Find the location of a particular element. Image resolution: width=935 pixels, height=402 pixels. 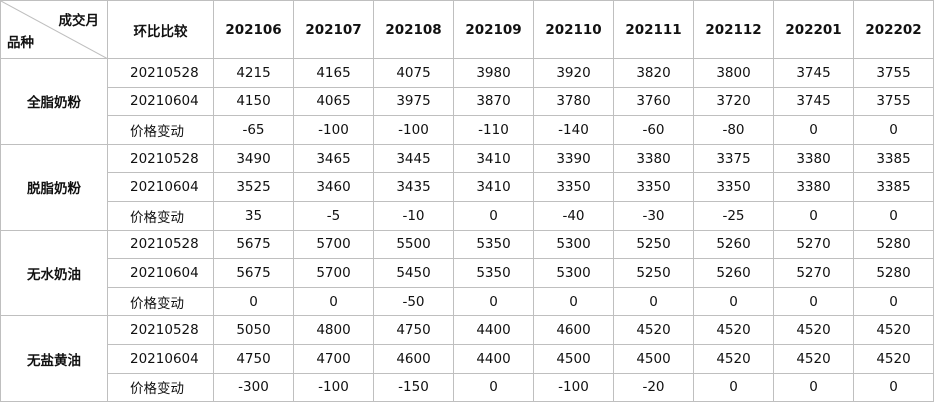

value-cell: 5450 is located at coordinates (413, 273).